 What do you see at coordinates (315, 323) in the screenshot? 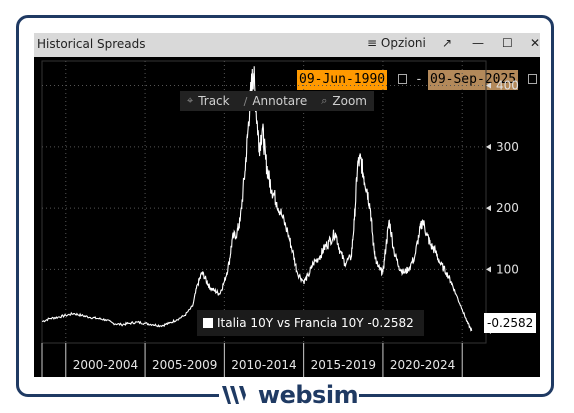
I see `legend-label: Italia 10Y vs Francia 10Y -0.2582` at bounding box center [315, 323].